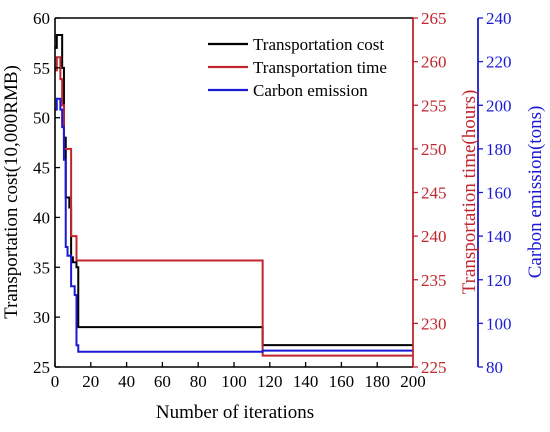  Describe the element at coordinates (434, 236) in the screenshot. I see `right1-y-tick-label: 240` at that location.